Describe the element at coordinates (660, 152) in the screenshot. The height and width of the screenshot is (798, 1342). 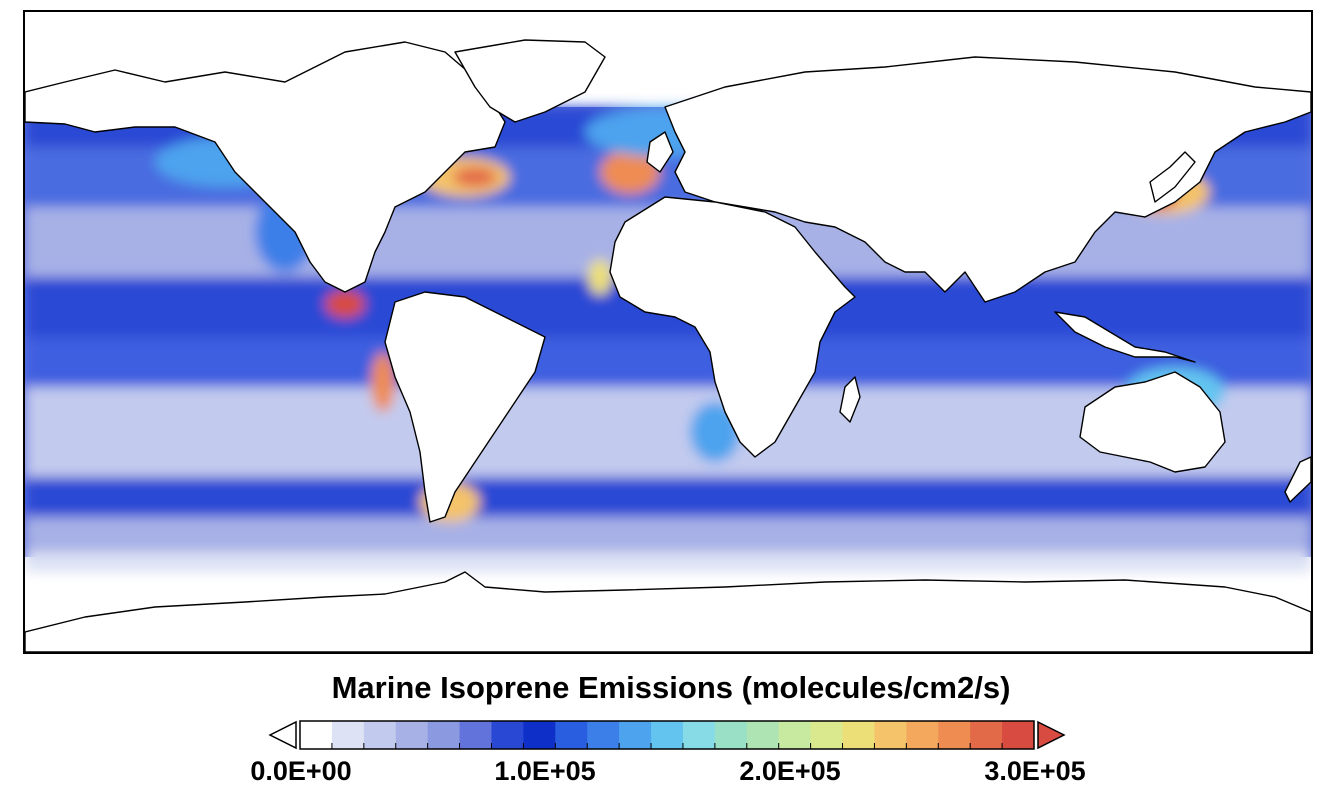
I see `uk` at that location.